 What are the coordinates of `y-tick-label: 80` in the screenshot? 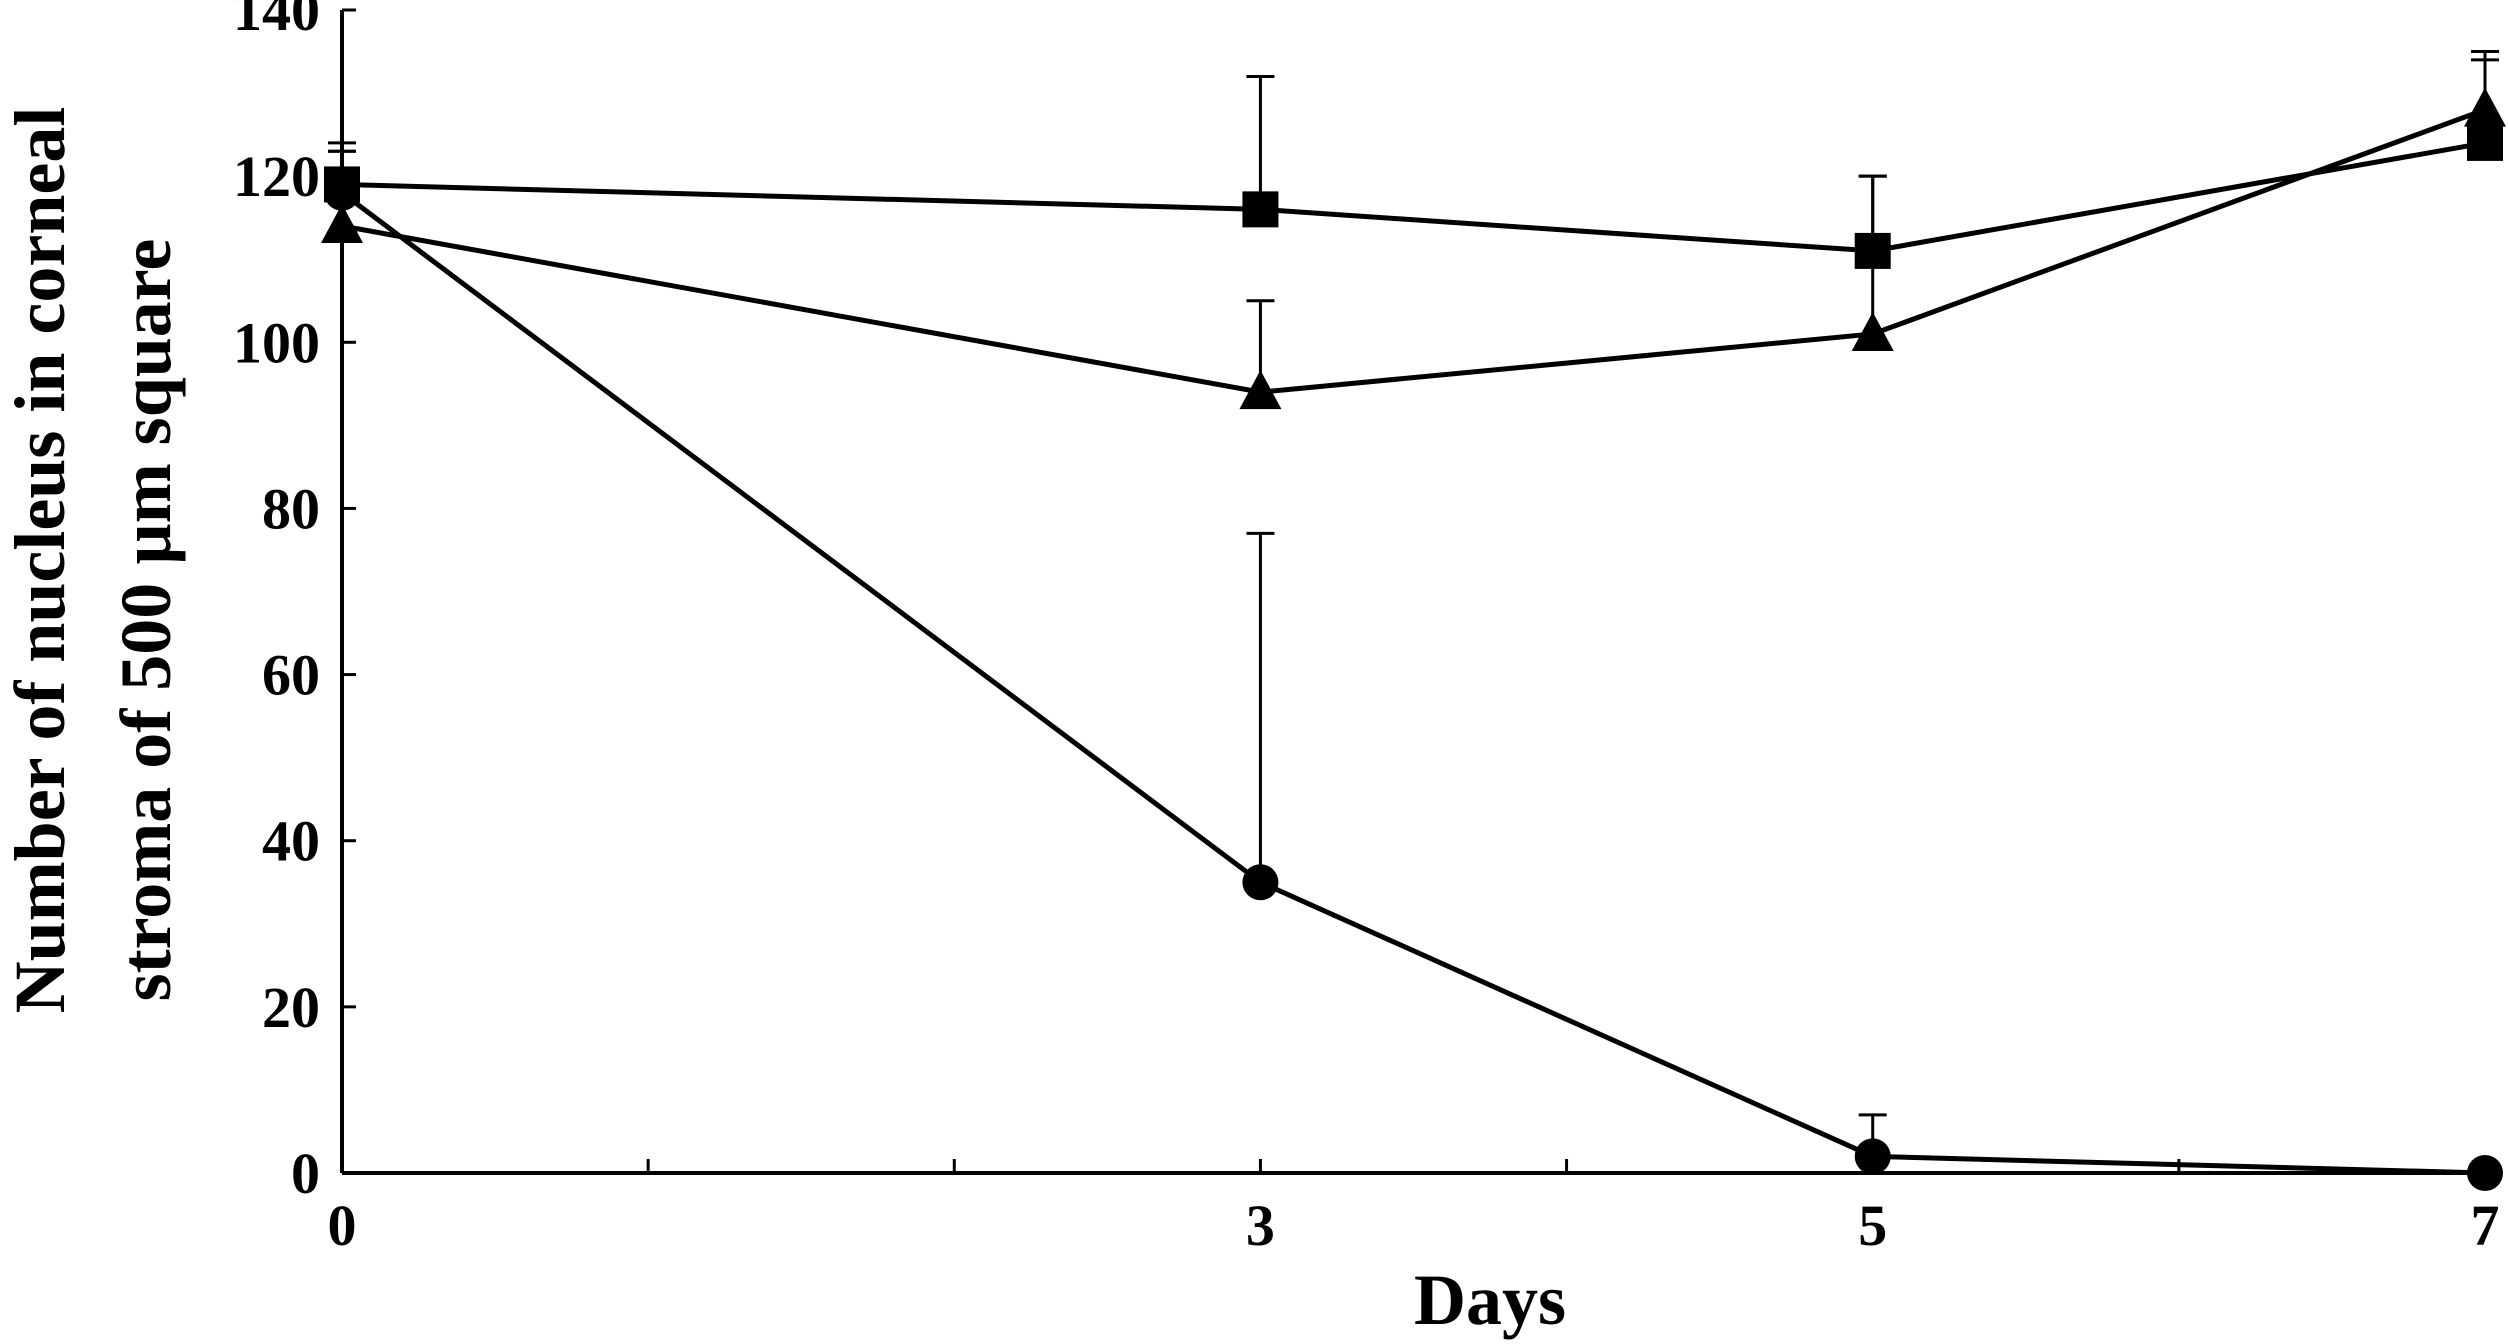 It's located at (291, 508).